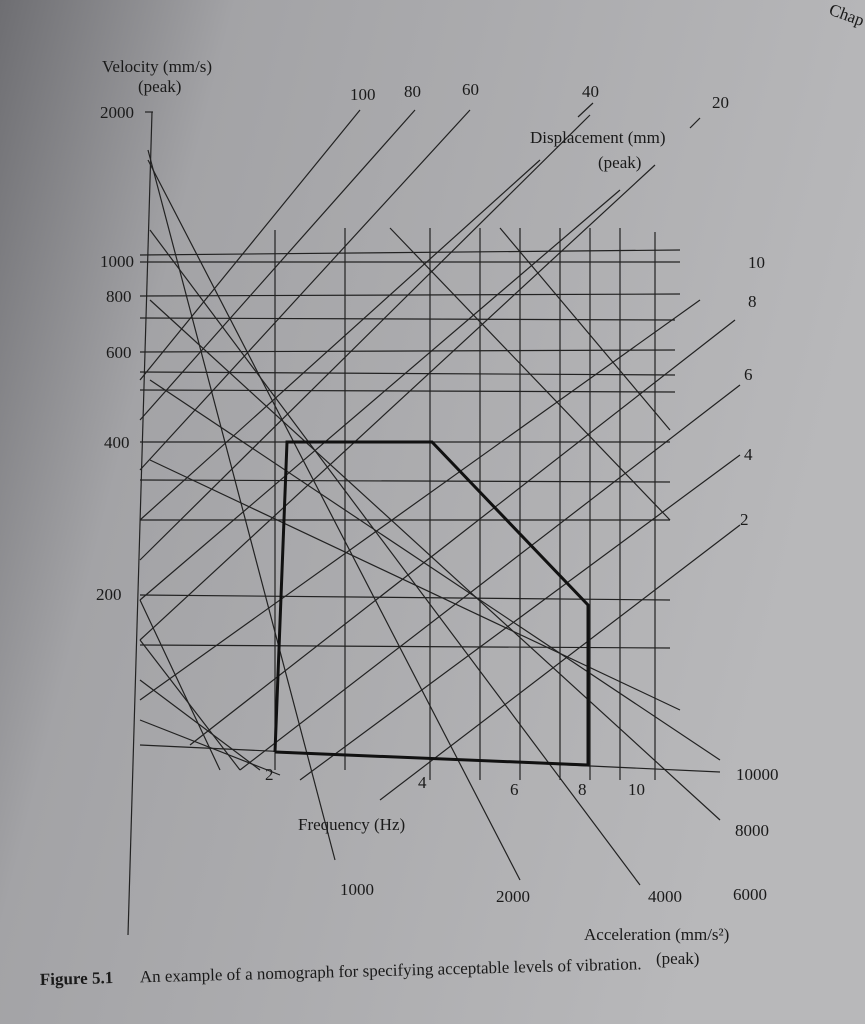 The width and height of the screenshot is (865, 1024). I want to click on acceleration-label: 6000, so click(750, 894).